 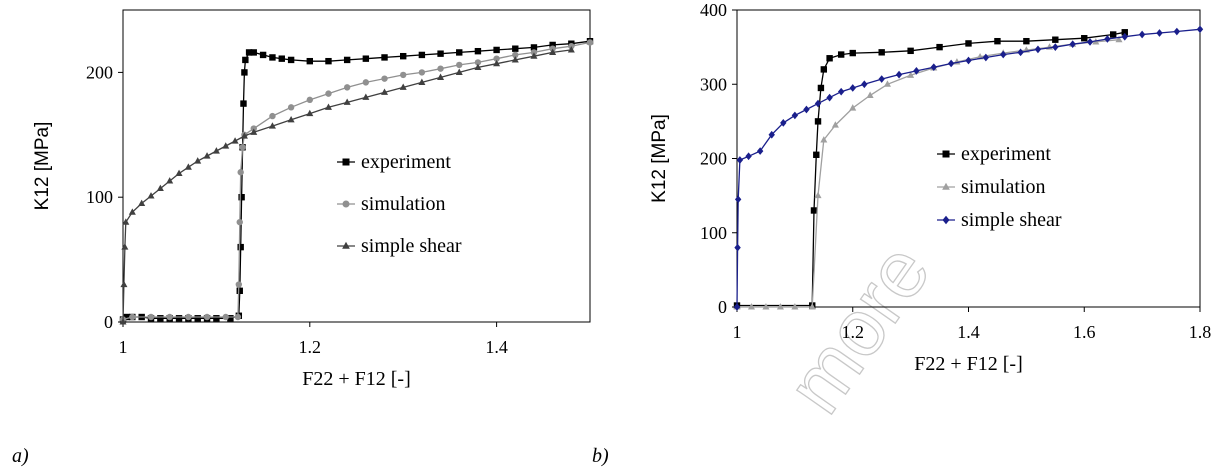 I want to click on y-axis-title: K12 [MPa], so click(x=659, y=158).